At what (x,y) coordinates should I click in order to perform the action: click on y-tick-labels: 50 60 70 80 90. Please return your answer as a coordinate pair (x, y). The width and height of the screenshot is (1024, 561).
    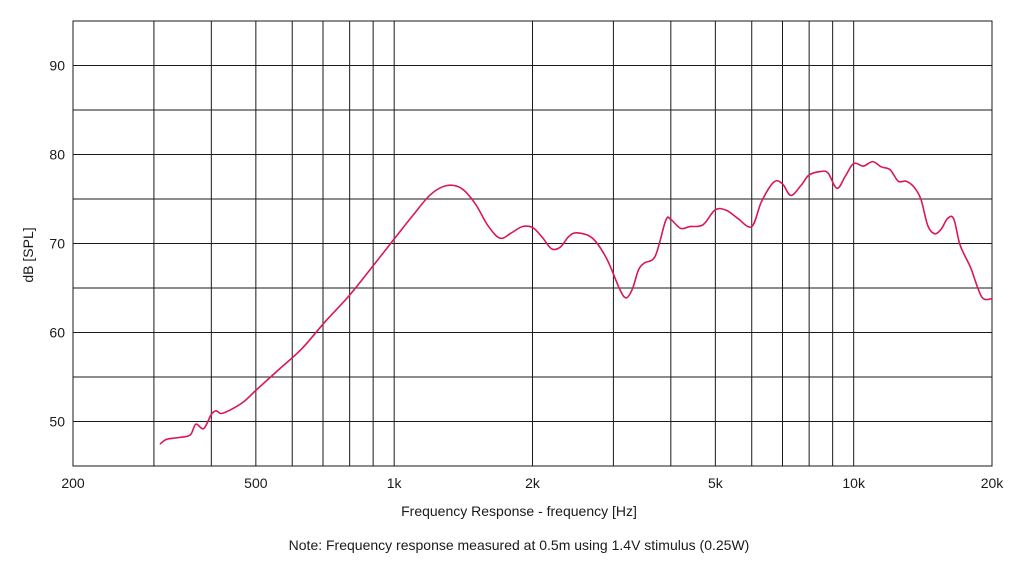
    Looking at the image, I should click on (57, 244).